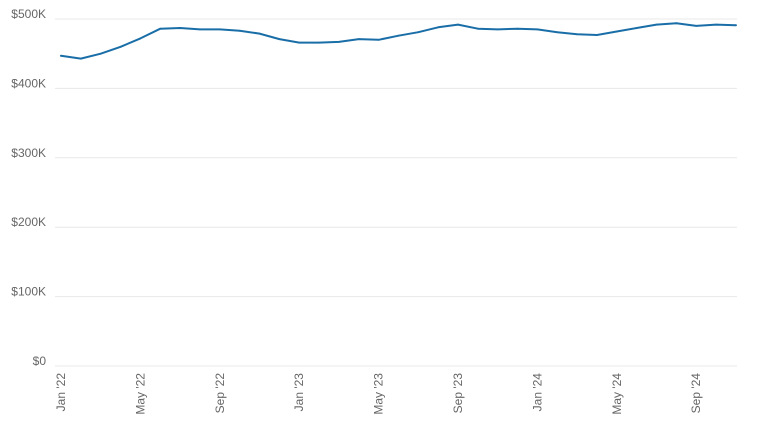 The width and height of the screenshot is (757, 434). I want to click on y-tick-label: $400K, so click(28, 83).